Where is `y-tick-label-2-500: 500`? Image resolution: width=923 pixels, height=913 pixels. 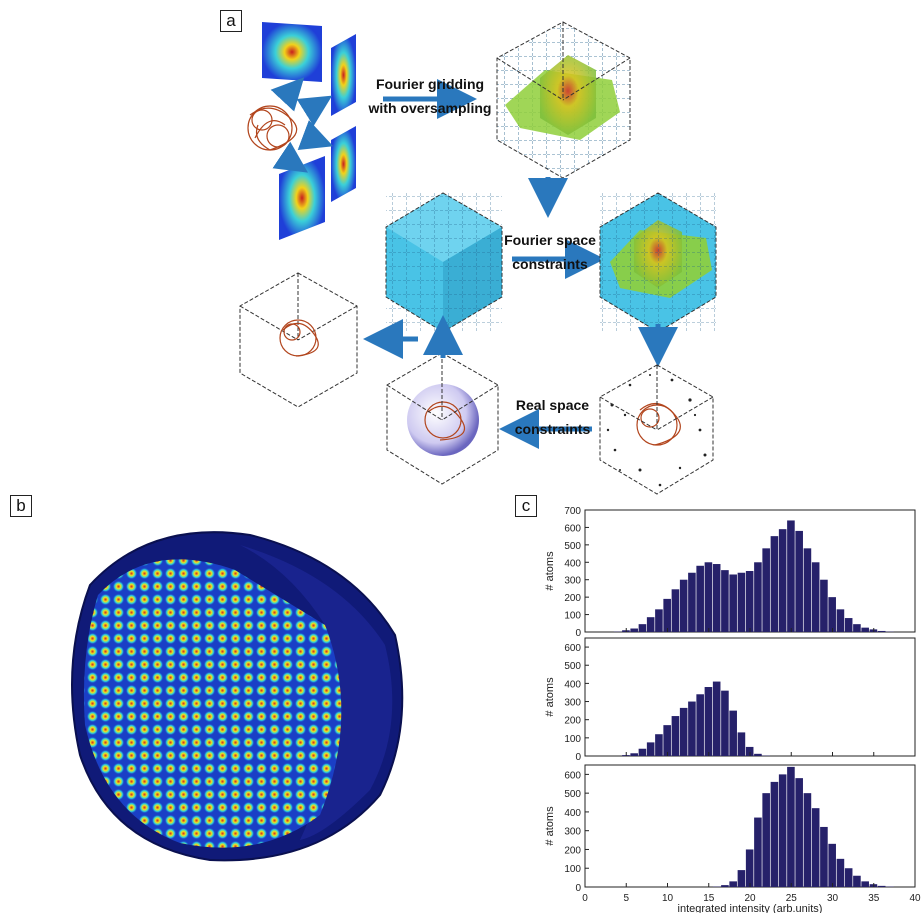
y-tick-label-2-500: 500 is located at coordinates (572, 666).